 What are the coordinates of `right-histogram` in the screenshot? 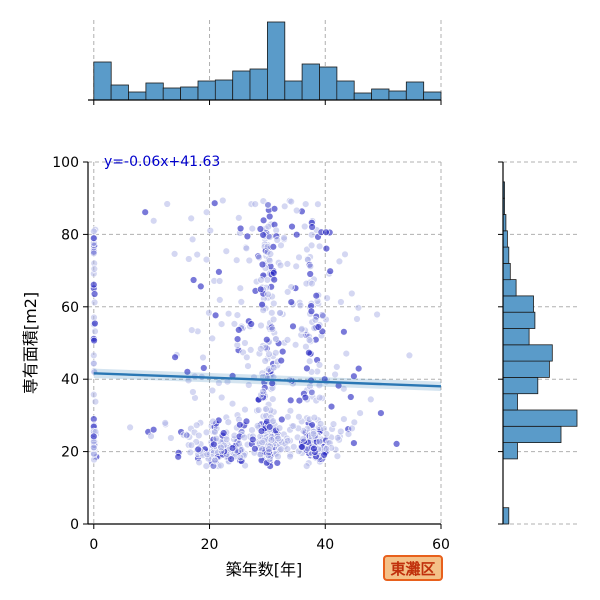 It's located at (539, 343).